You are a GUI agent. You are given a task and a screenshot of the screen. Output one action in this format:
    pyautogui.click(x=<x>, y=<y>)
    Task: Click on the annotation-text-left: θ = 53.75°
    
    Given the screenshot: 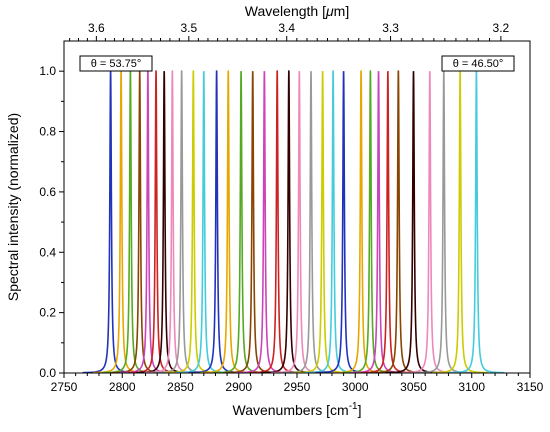 What is the action you would take?
    pyautogui.click(x=116, y=64)
    